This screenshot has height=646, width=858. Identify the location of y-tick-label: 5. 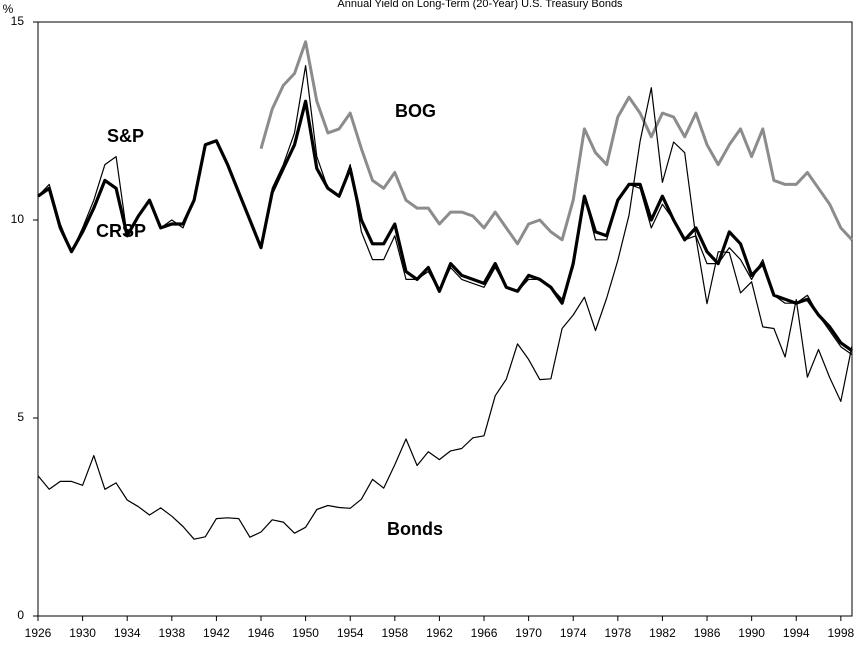
(20, 417).